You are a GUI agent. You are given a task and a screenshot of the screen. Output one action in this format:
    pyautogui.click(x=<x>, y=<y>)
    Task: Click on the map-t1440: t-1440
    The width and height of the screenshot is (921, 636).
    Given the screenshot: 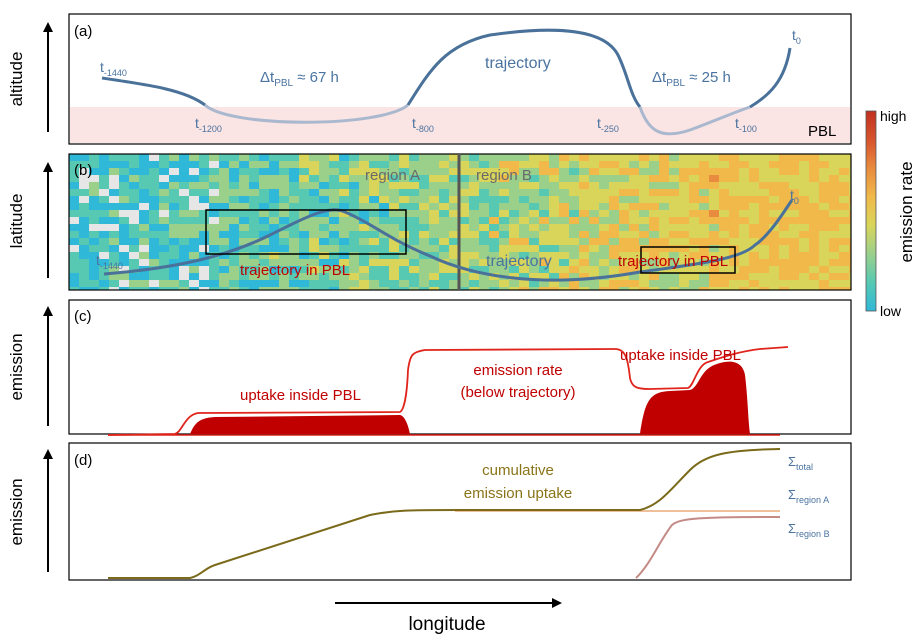 What is the action you would take?
    pyautogui.click(x=109, y=261)
    